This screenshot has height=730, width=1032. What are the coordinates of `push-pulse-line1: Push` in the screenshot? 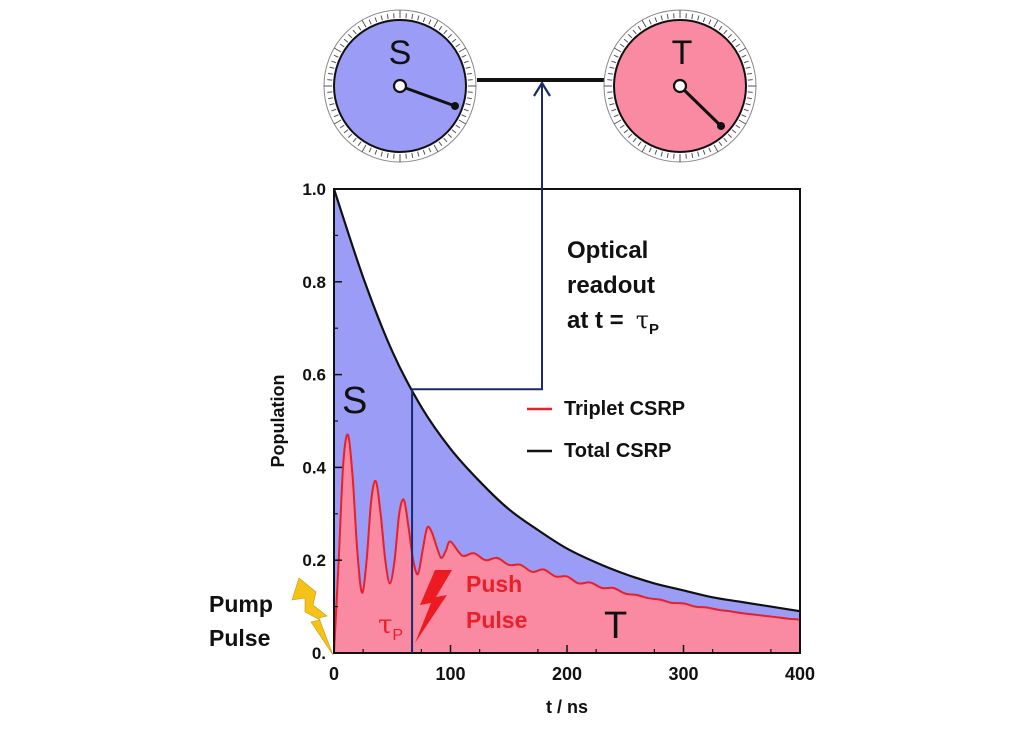 It's located at (494, 584).